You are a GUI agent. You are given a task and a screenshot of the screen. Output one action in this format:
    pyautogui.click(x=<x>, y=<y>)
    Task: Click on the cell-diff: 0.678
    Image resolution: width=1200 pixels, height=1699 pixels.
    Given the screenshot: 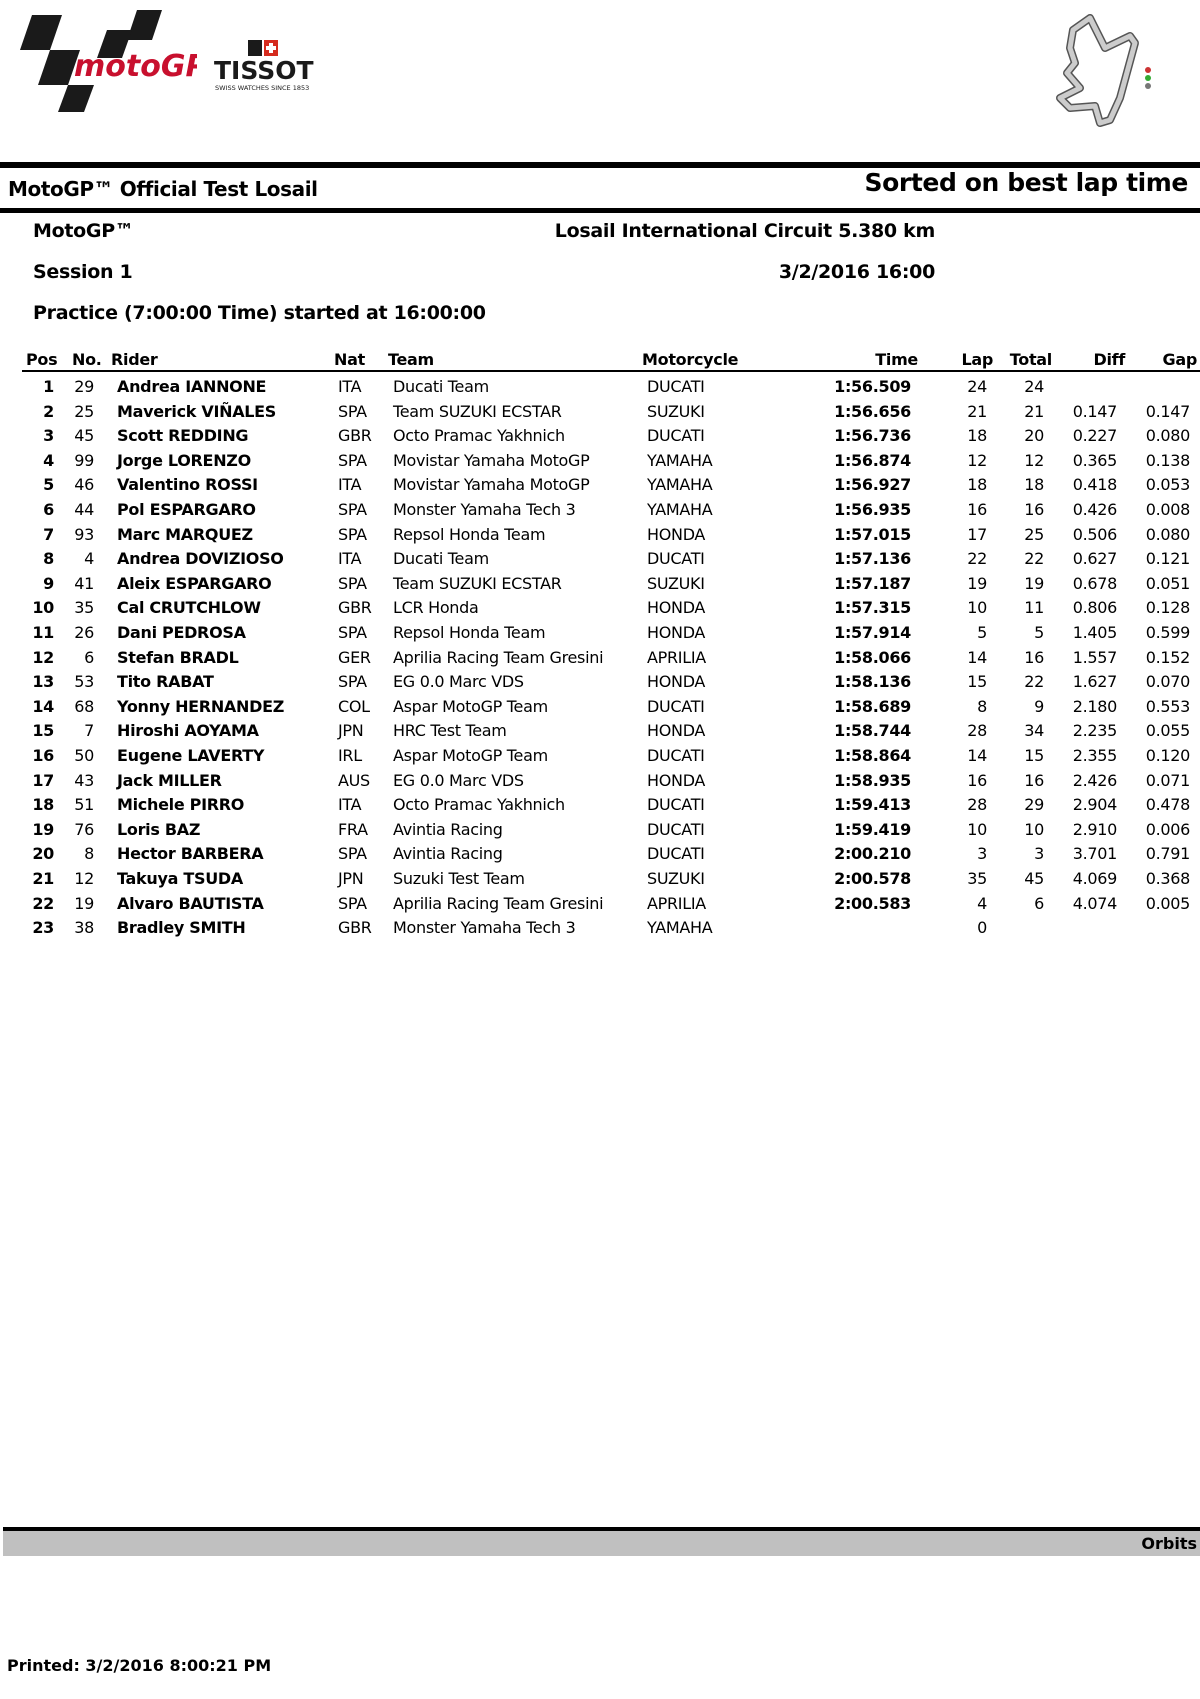 What is the action you would take?
    pyautogui.click(x=1095, y=583)
    